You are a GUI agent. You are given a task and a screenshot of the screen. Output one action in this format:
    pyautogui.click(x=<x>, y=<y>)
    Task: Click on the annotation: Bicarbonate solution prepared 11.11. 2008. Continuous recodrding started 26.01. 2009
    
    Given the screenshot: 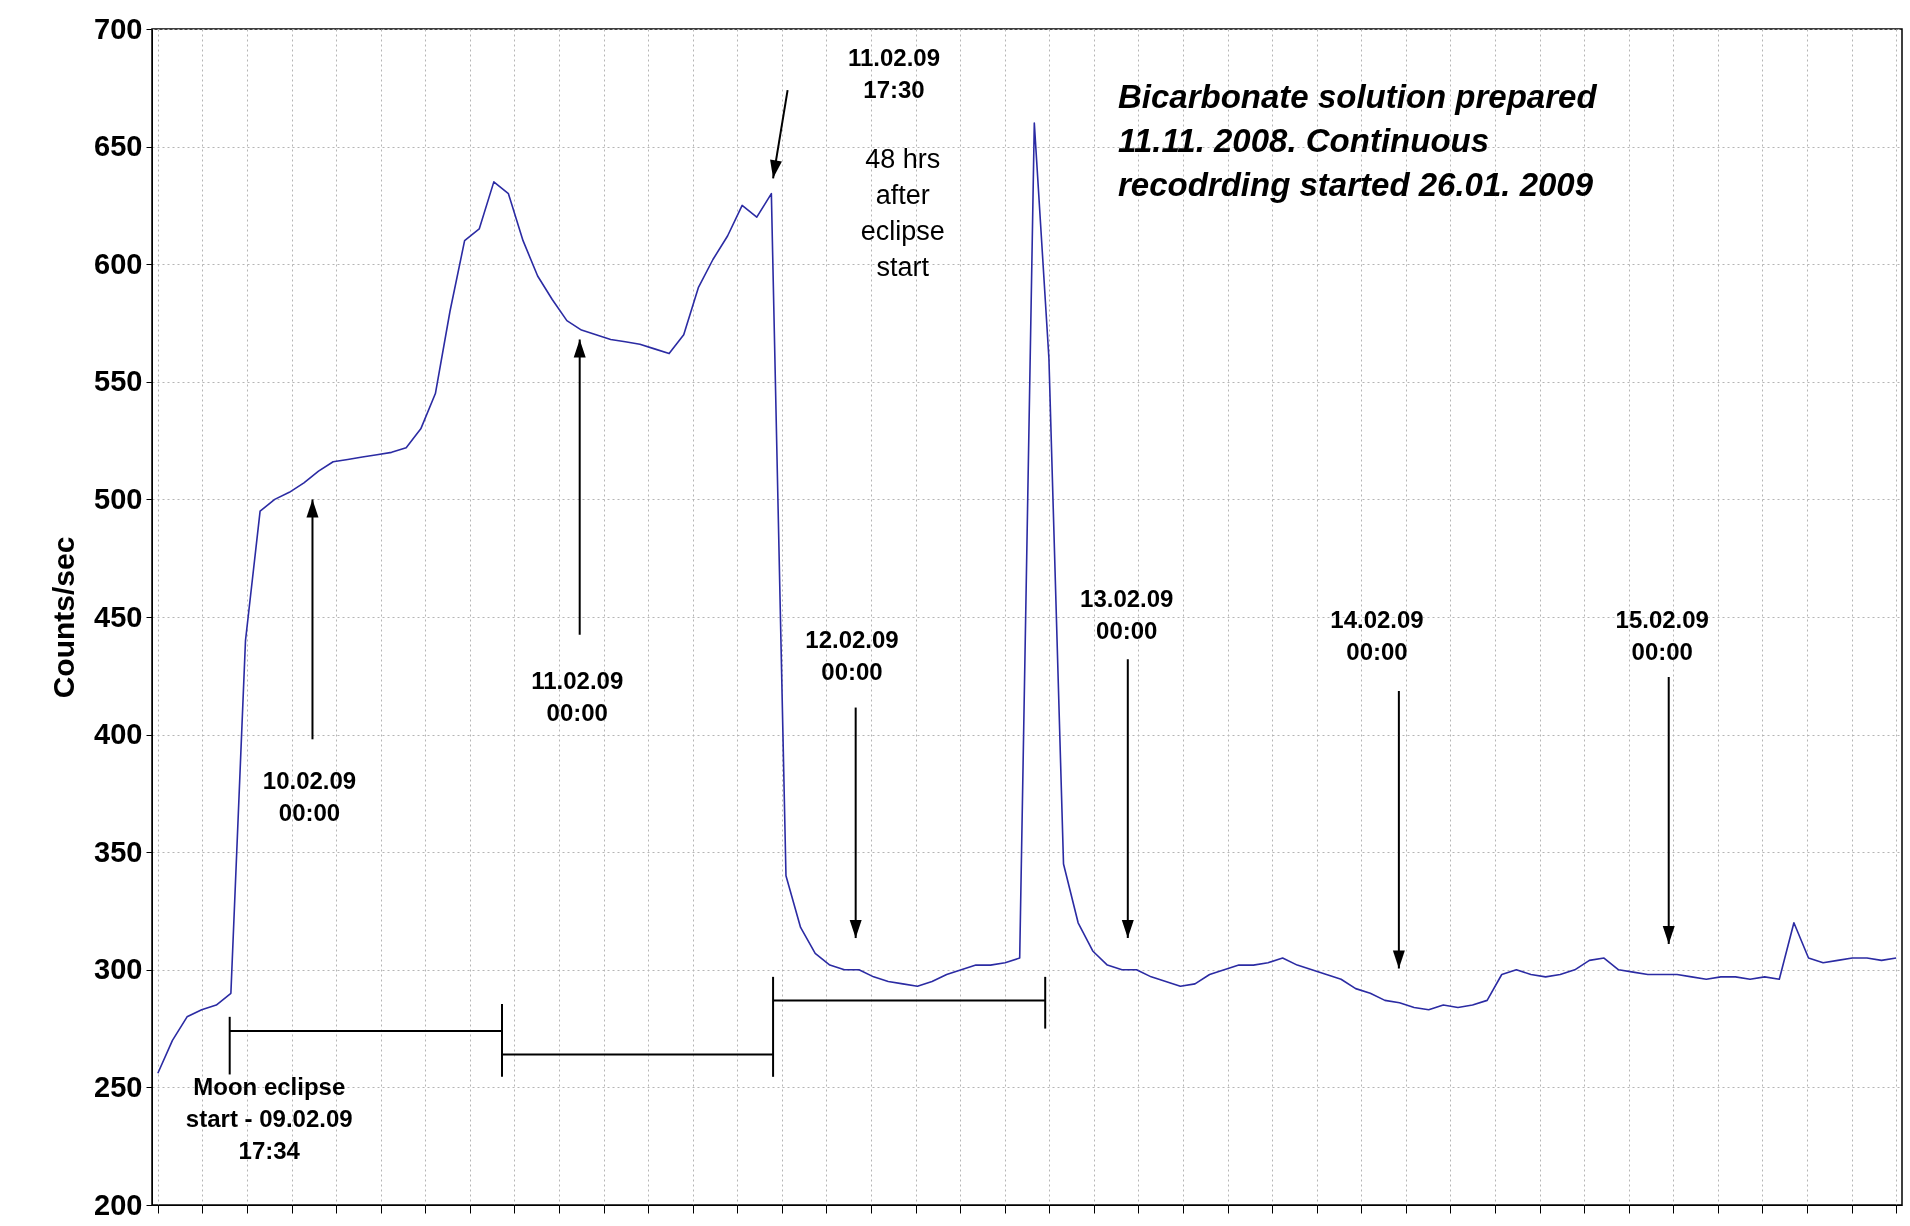 What is the action you would take?
    pyautogui.click(x=1358, y=140)
    